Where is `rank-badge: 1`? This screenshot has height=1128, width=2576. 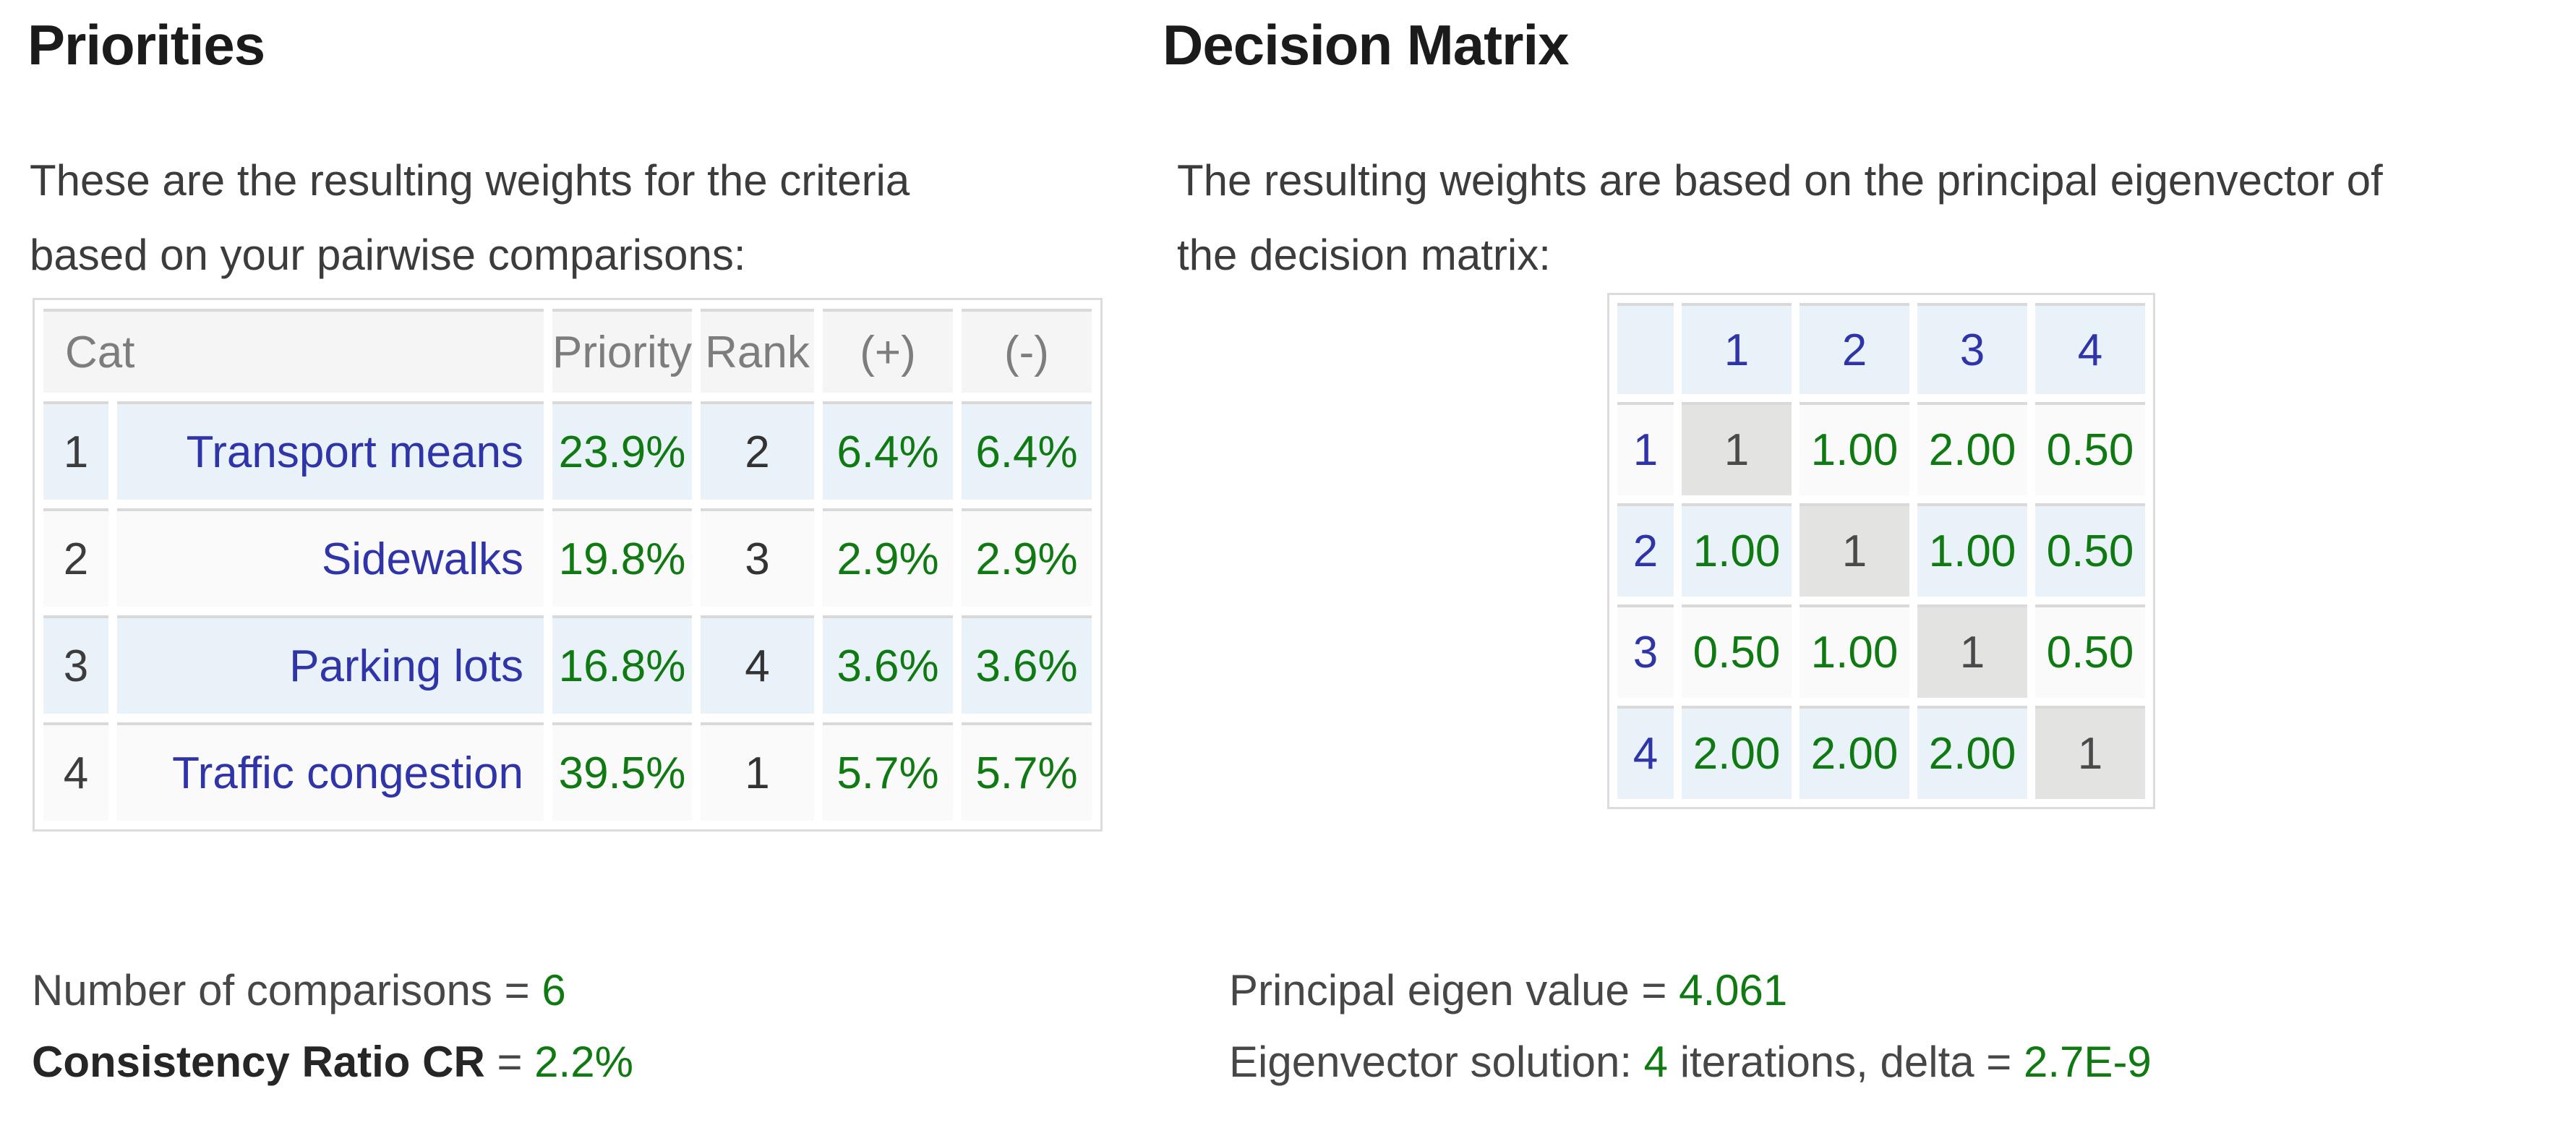 rank-badge: 1 is located at coordinates (758, 772).